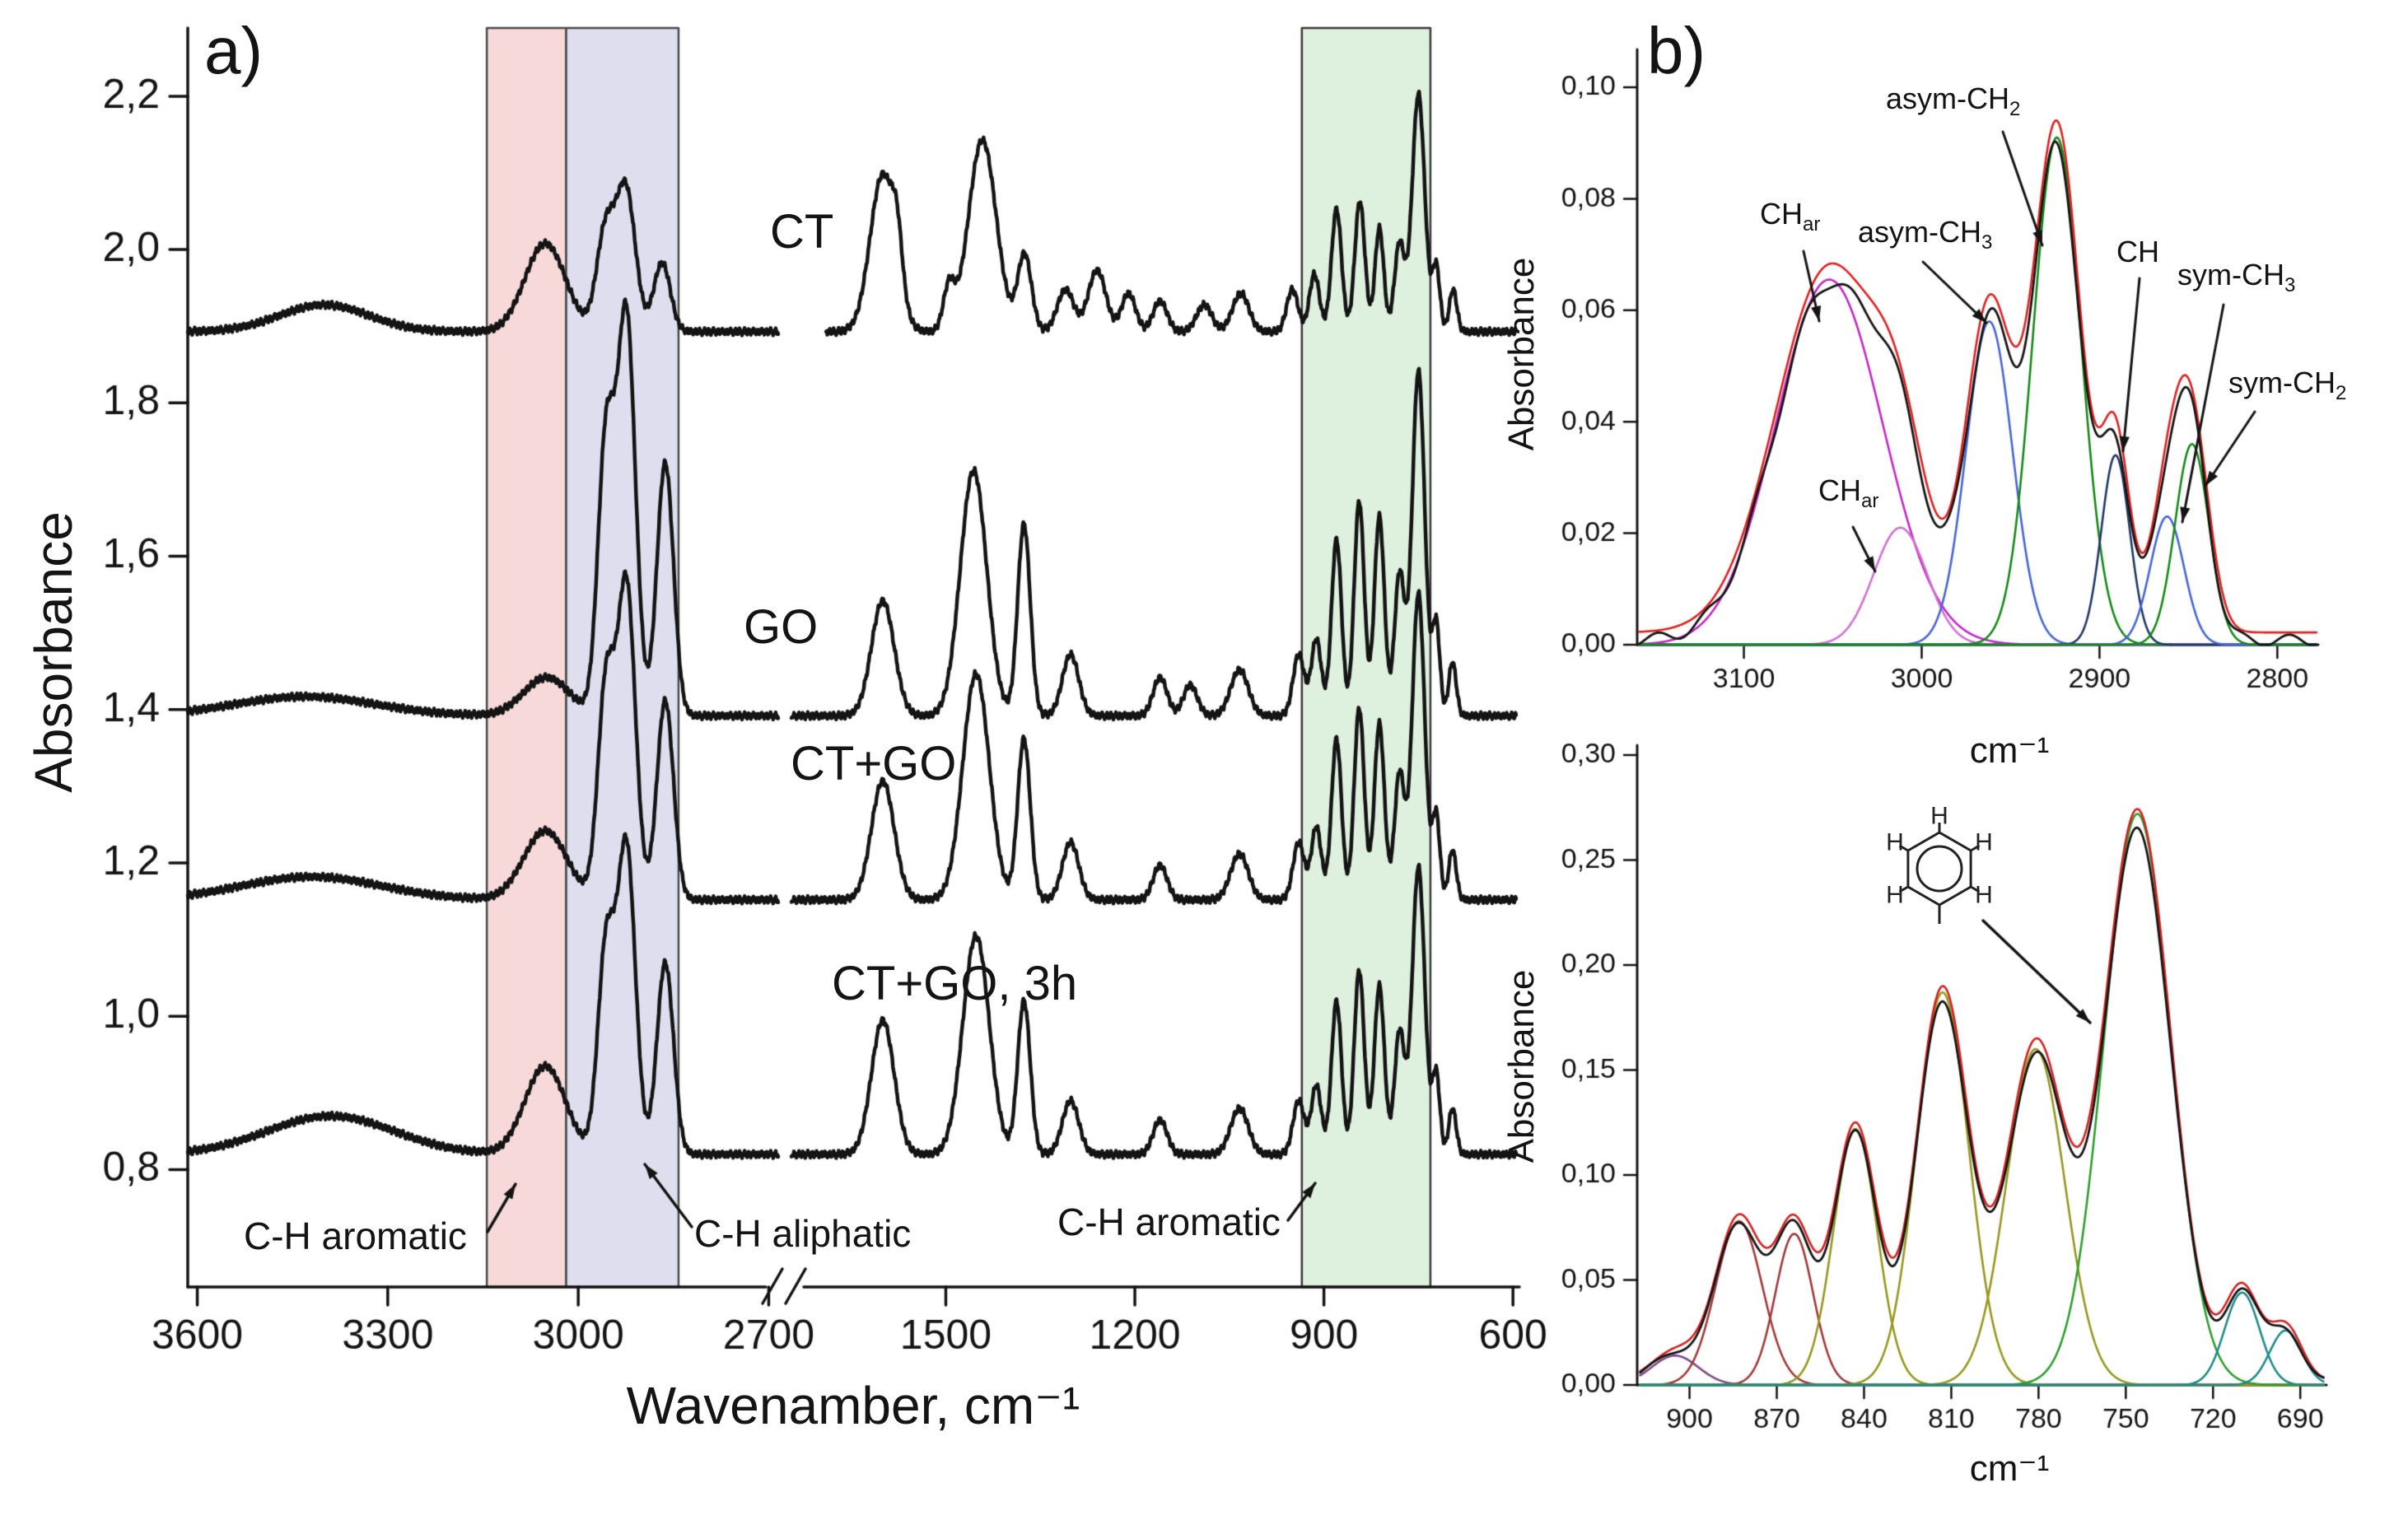  Describe the element at coordinates (234, 50) in the screenshot. I see `panel-a-letter: a)` at that location.